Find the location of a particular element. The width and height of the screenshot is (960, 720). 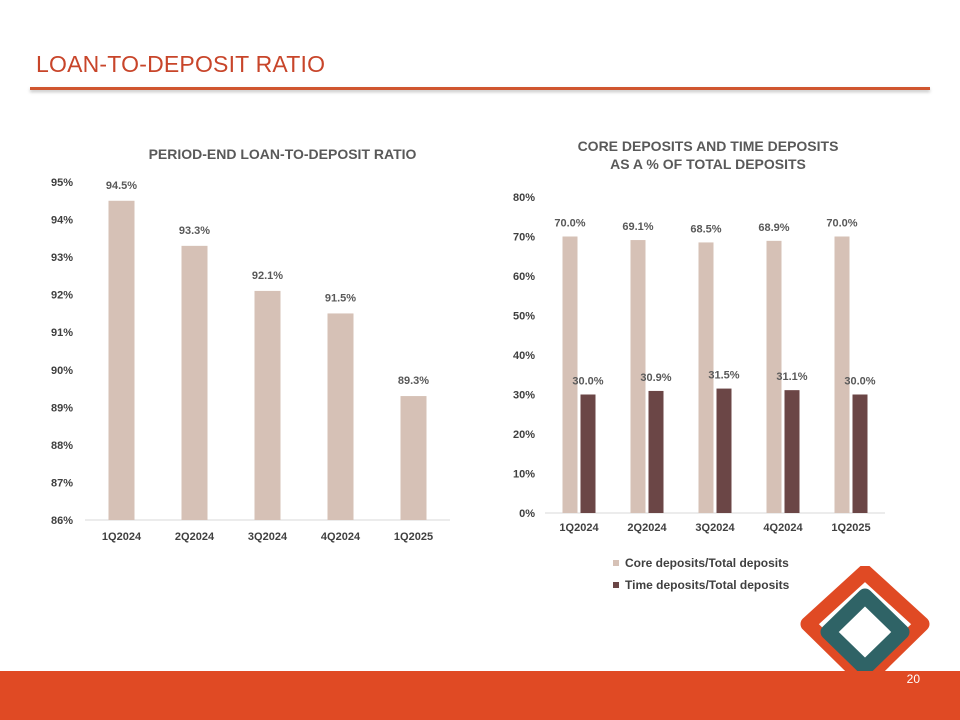

y-tick-label: 93% is located at coordinates (62, 258).